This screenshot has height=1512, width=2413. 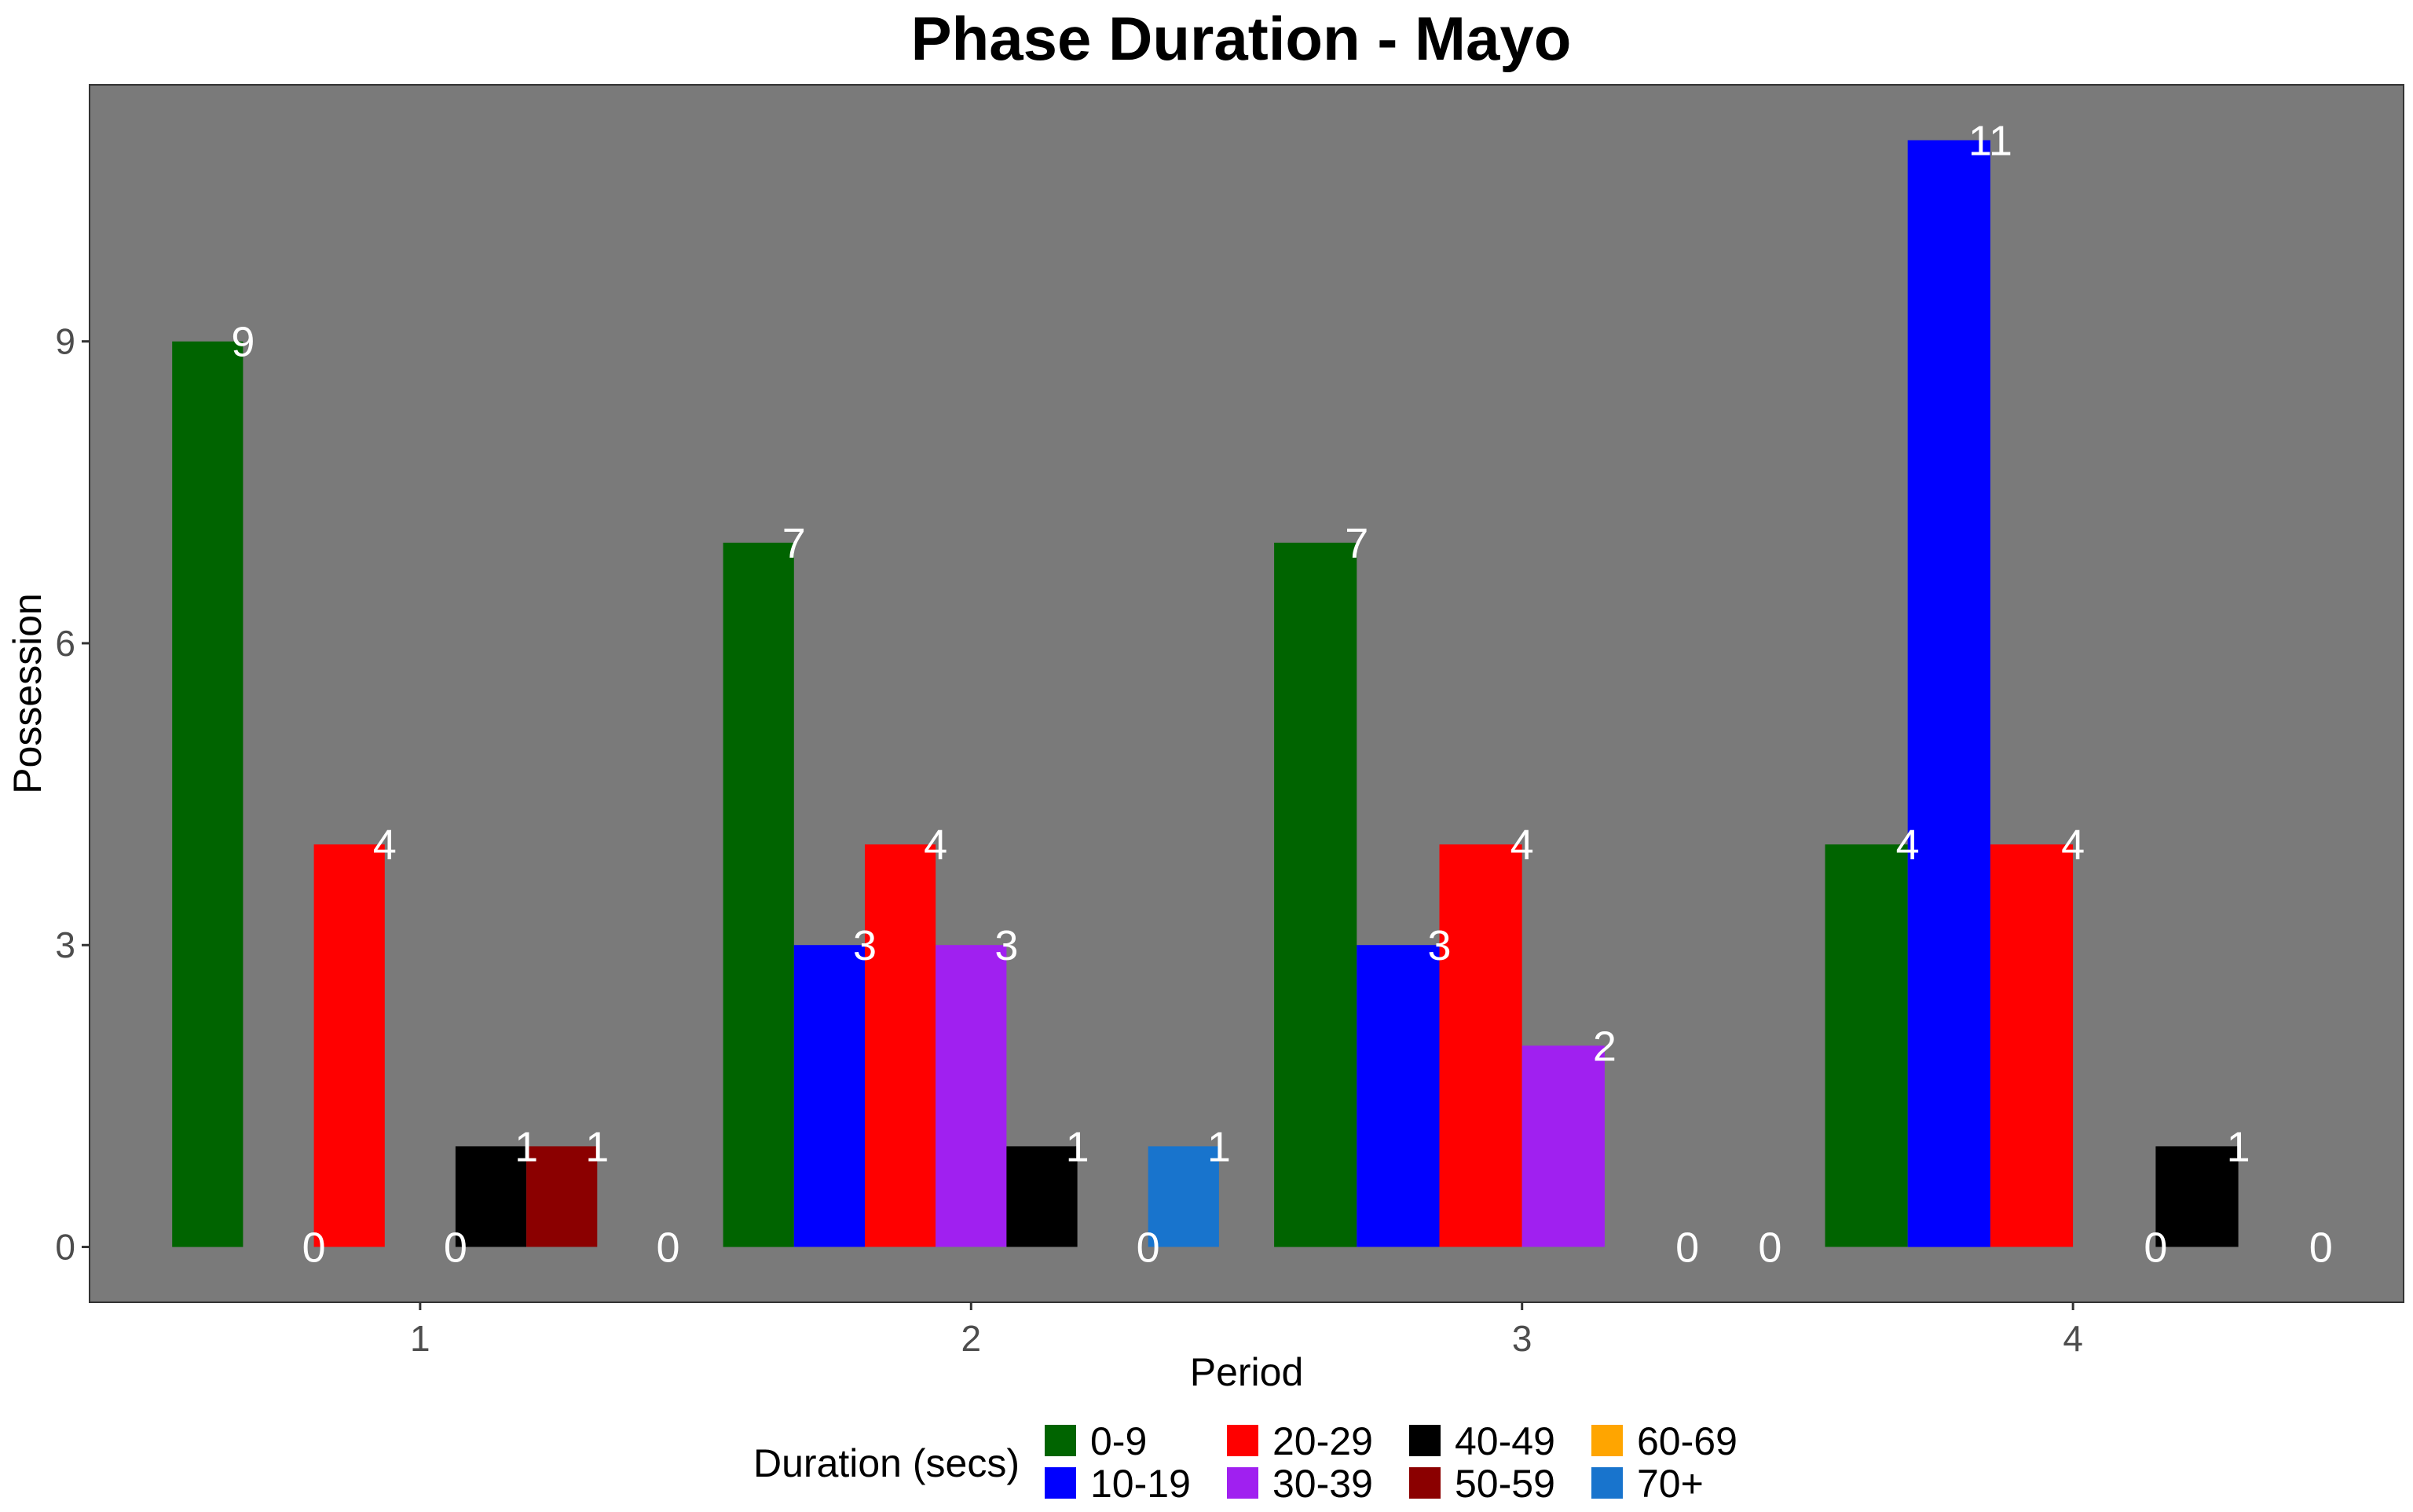 What do you see at coordinates (2238, 1146) in the screenshot?
I see `bar-label-4-40-49: 1` at bounding box center [2238, 1146].